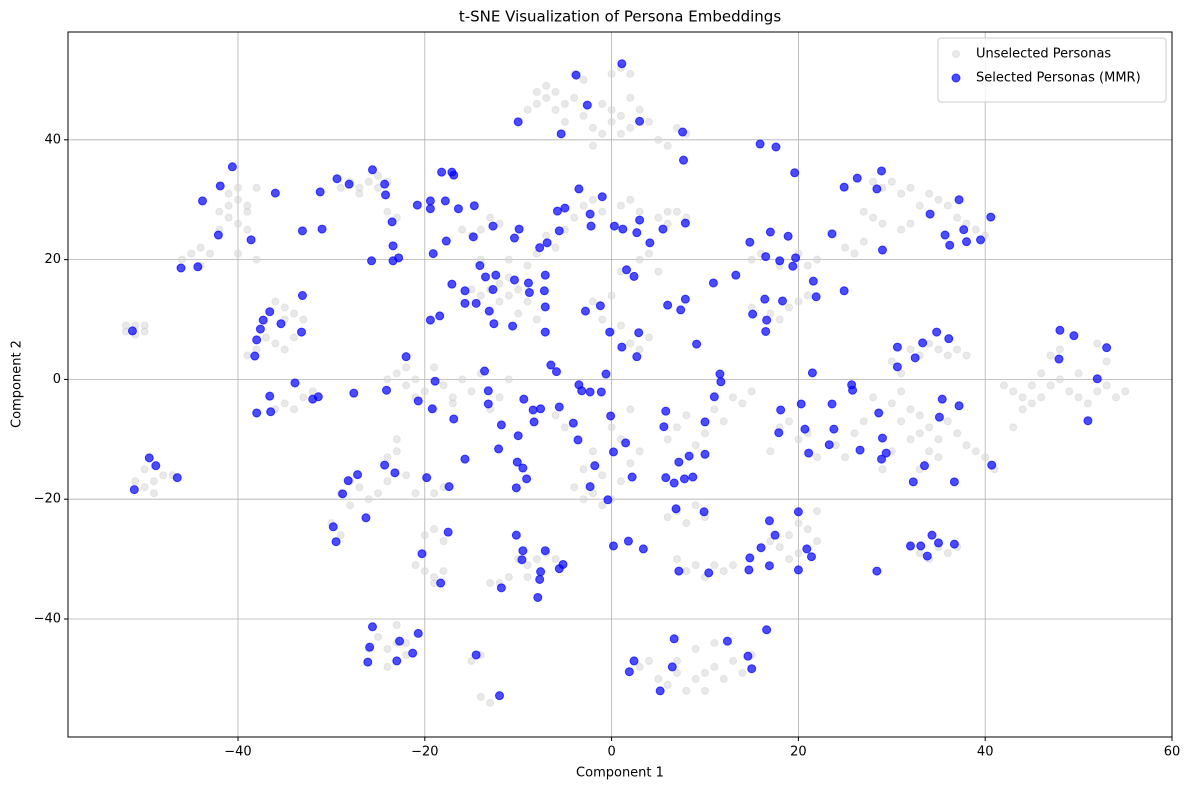 The image size is (1189, 790). Describe the element at coordinates (52, 139) in the screenshot. I see `y-tick-label: 40` at that location.